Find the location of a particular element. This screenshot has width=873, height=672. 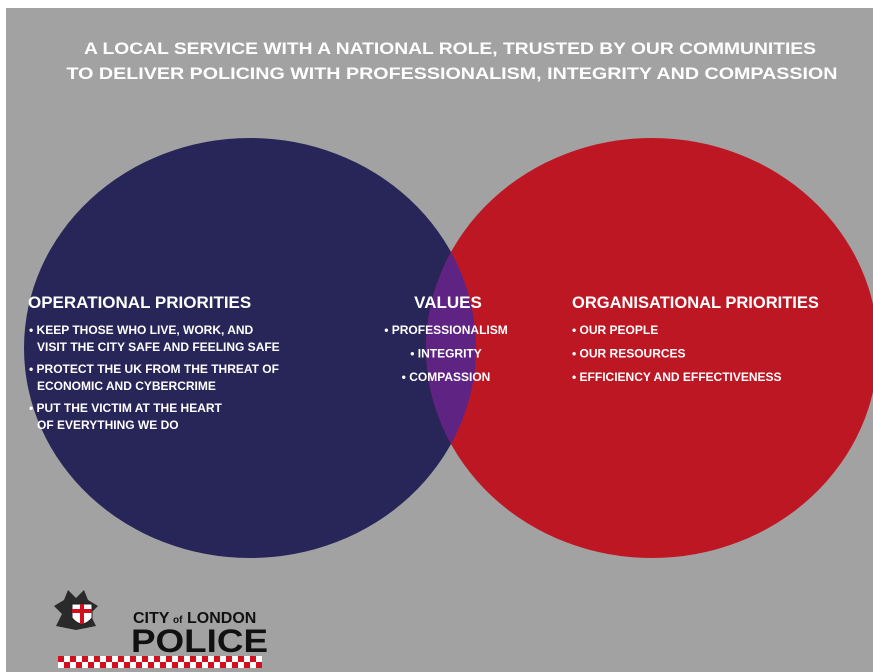

center-item: • PROFESSIONALISM is located at coordinates (446, 330).